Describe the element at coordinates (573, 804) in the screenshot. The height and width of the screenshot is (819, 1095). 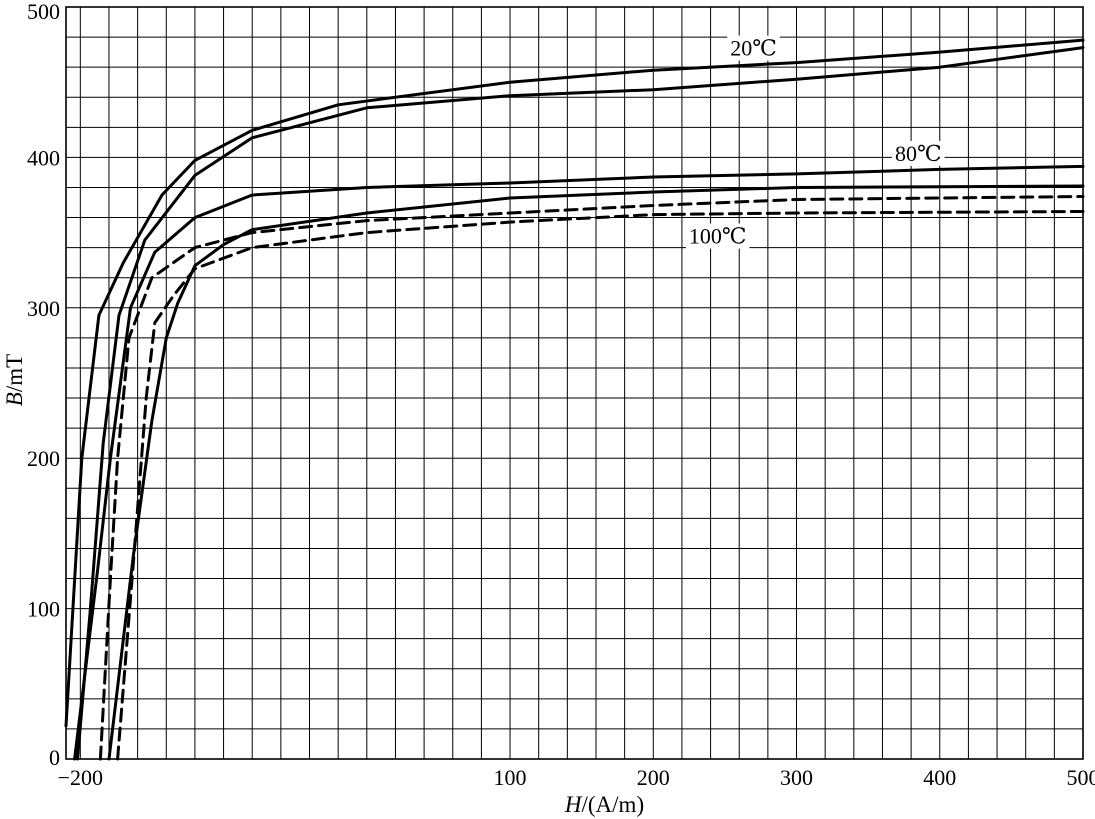
I see `x-axis-symbol: H` at that location.